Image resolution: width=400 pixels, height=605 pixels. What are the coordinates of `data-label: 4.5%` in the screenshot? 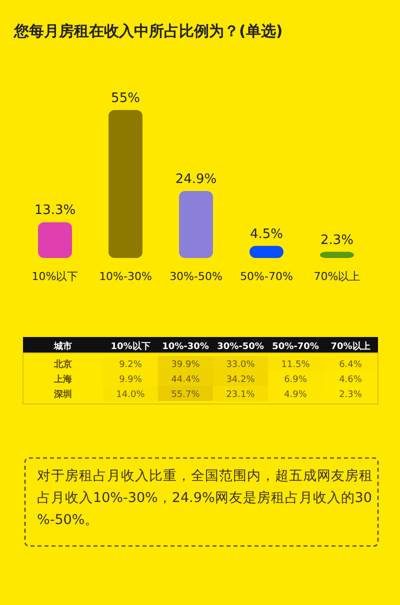 It's located at (267, 234).